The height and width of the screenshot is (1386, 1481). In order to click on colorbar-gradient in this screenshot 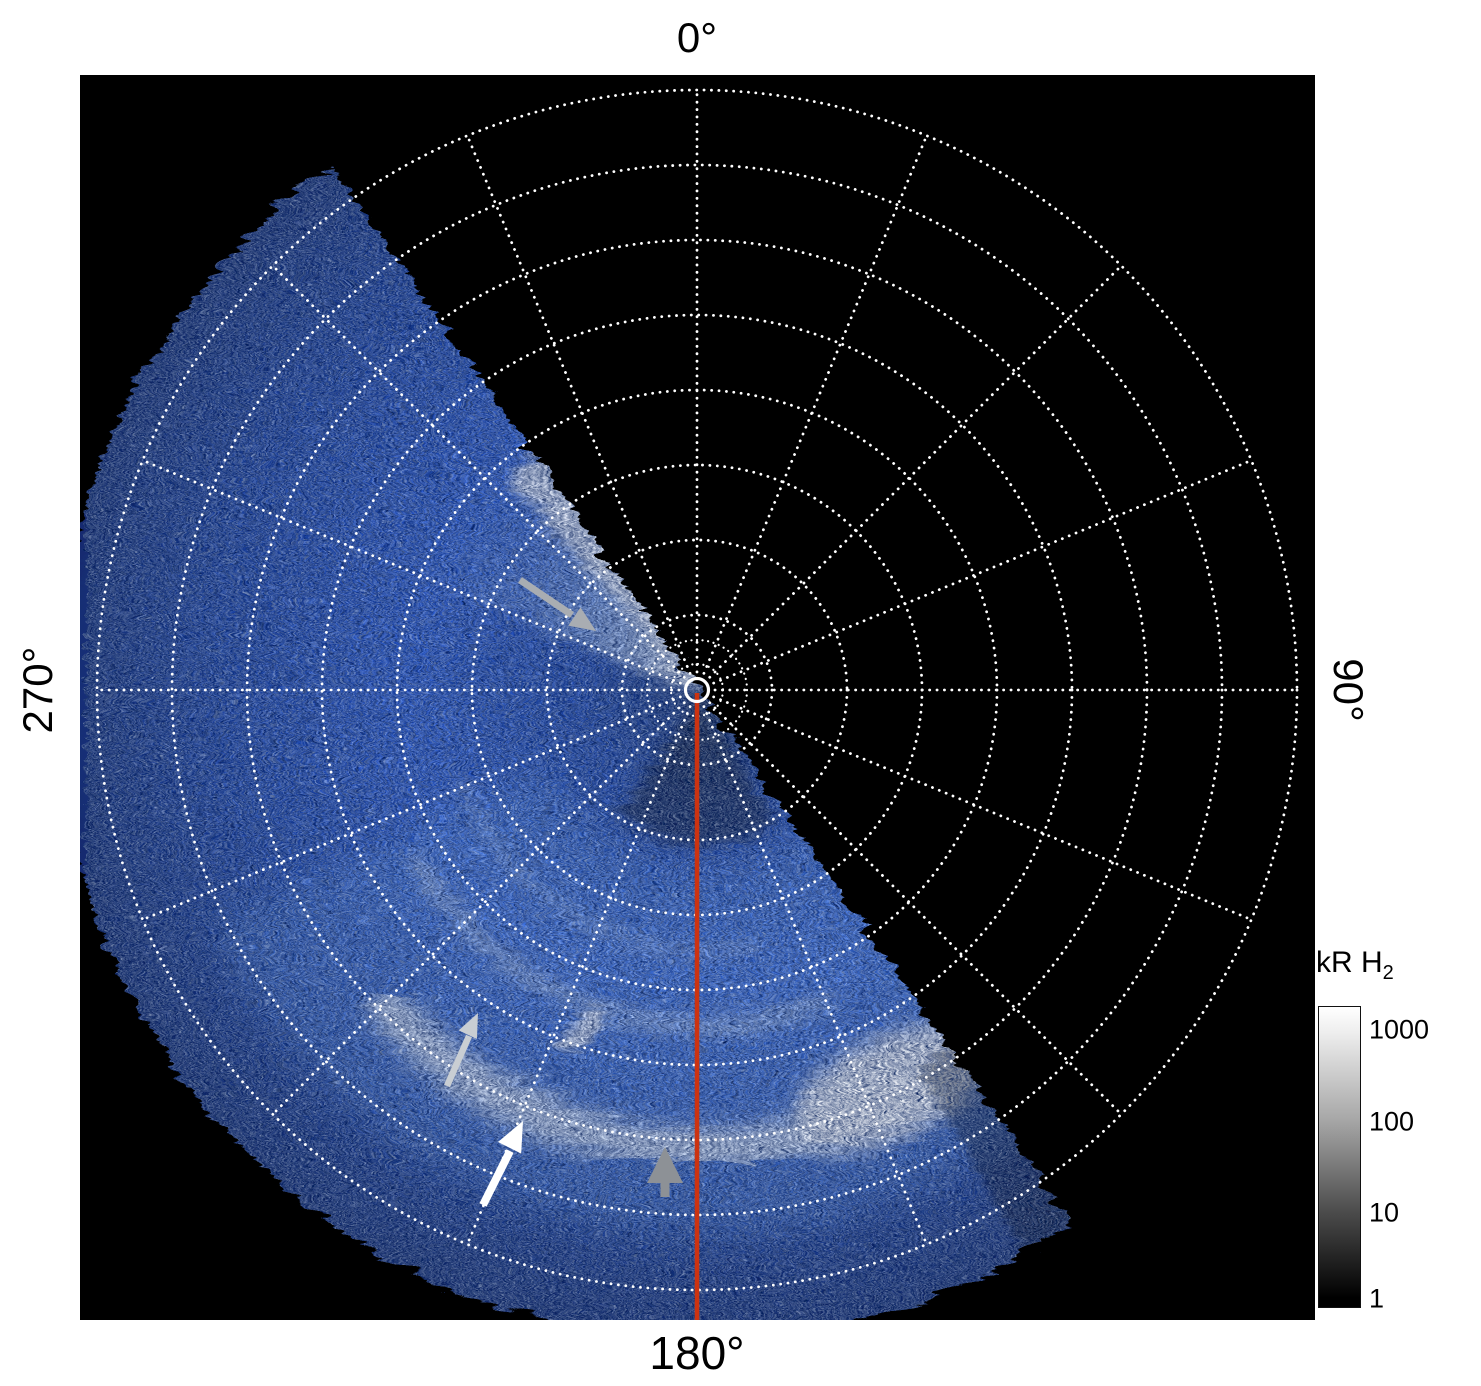, I will do `click(1339, 1157)`.